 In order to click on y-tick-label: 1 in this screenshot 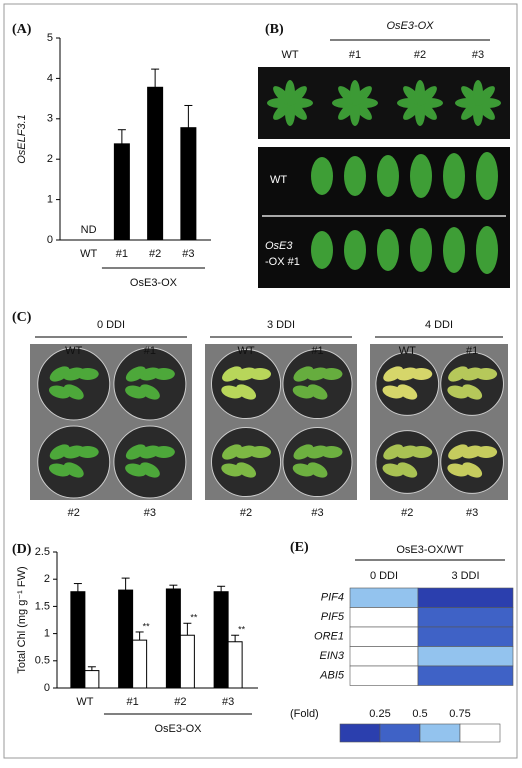, I will do `click(50, 200)`.